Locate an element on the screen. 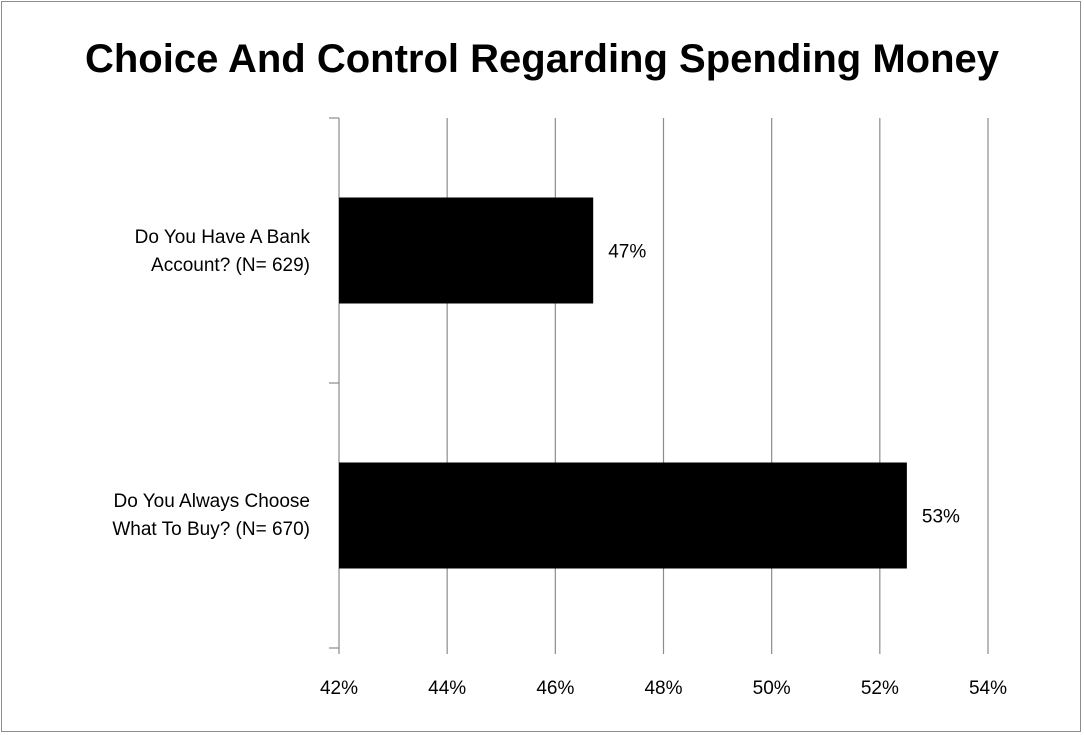  x-tick-label: 42% is located at coordinates (339, 688).